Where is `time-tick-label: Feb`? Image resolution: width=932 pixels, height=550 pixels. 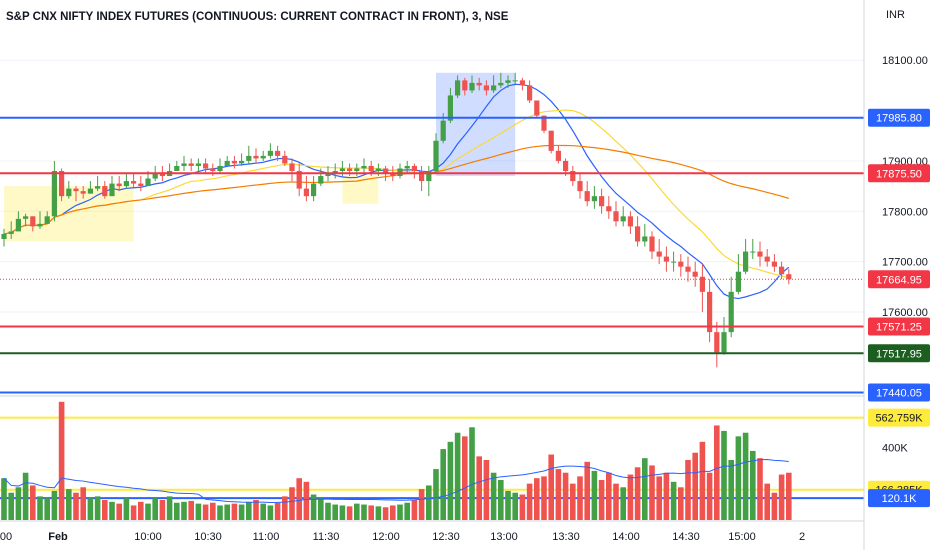
time-tick-label: Feb is located at coordinates (58, 537).